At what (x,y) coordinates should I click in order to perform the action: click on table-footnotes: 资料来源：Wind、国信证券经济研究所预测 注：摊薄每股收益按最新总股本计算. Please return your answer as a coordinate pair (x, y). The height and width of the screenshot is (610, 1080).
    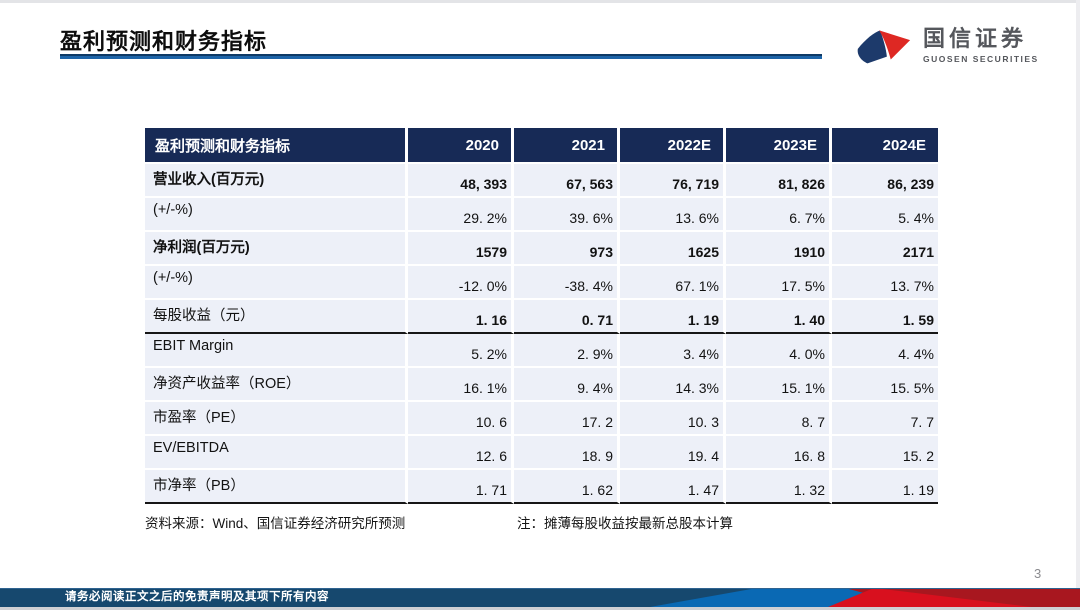
    Looking at the image, I should click on (541, 518).